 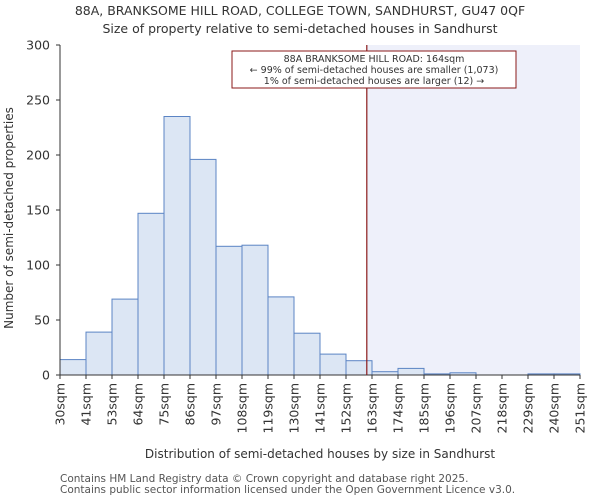 What do you see at coordinates (372, 408) in the screenshot?
I see `x-tick-label: 163sqm` at bounding box center [372, 408].